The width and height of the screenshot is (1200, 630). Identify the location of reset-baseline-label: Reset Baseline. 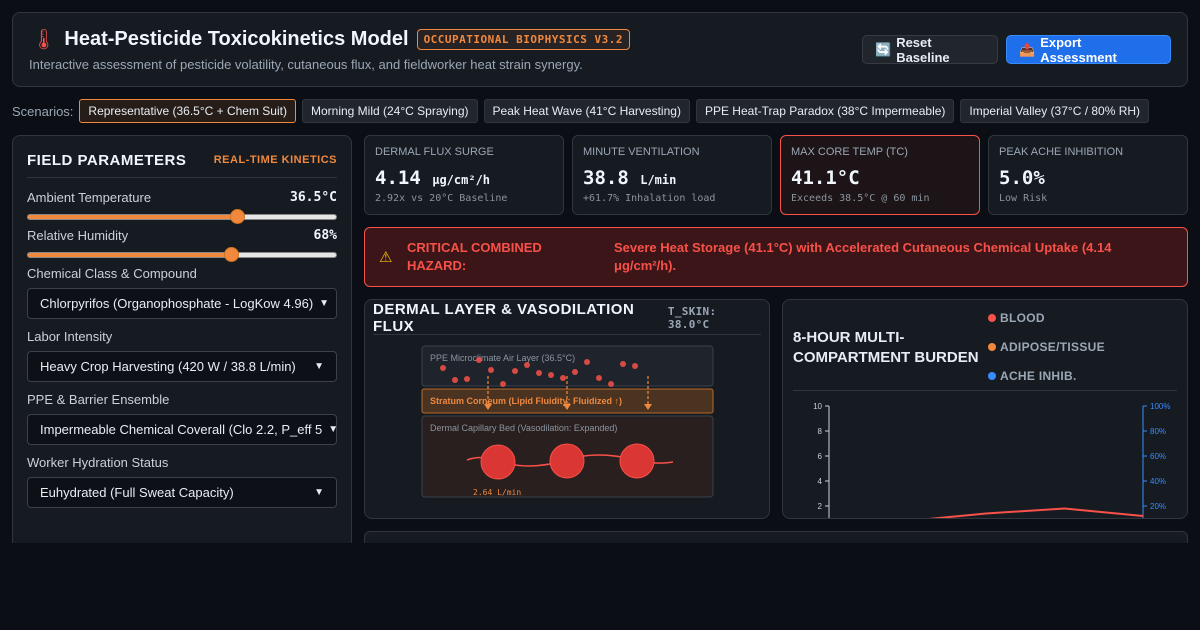
(923, 49).